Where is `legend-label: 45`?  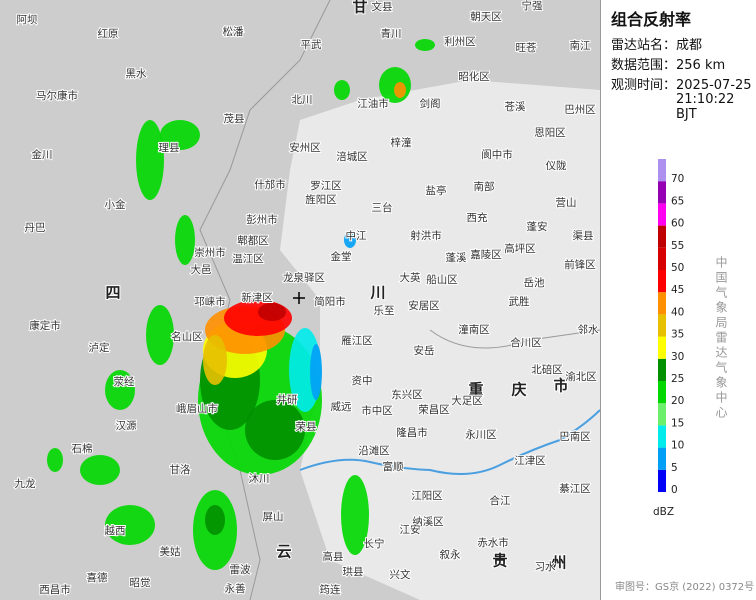 legend-label: 45 is located at coordinates (677, 290).